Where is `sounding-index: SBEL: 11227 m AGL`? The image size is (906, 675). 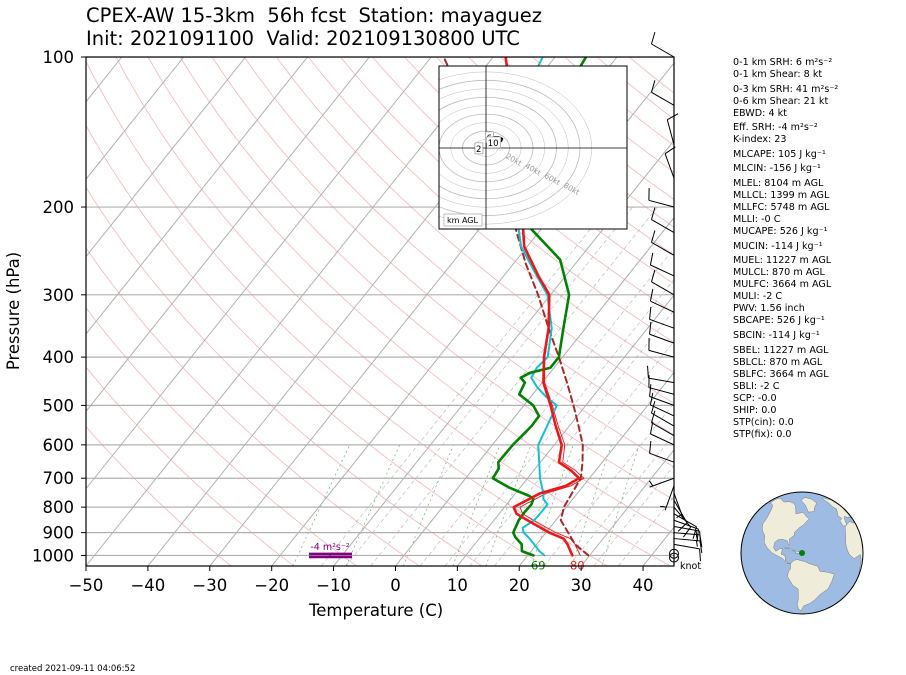 sounding-index: SBEL: 11227 m AGL is located at coordinates (781, 350).